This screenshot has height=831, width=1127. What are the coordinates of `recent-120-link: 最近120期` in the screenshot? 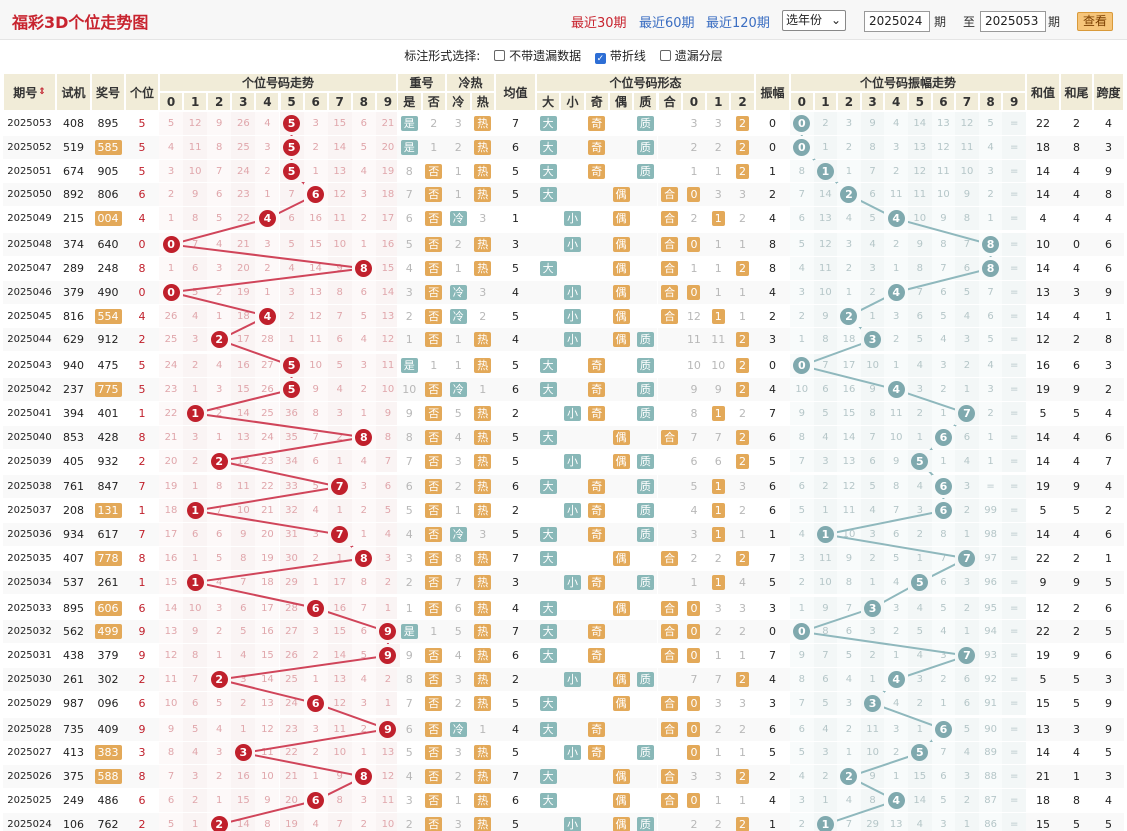 It's located at (738, 23).